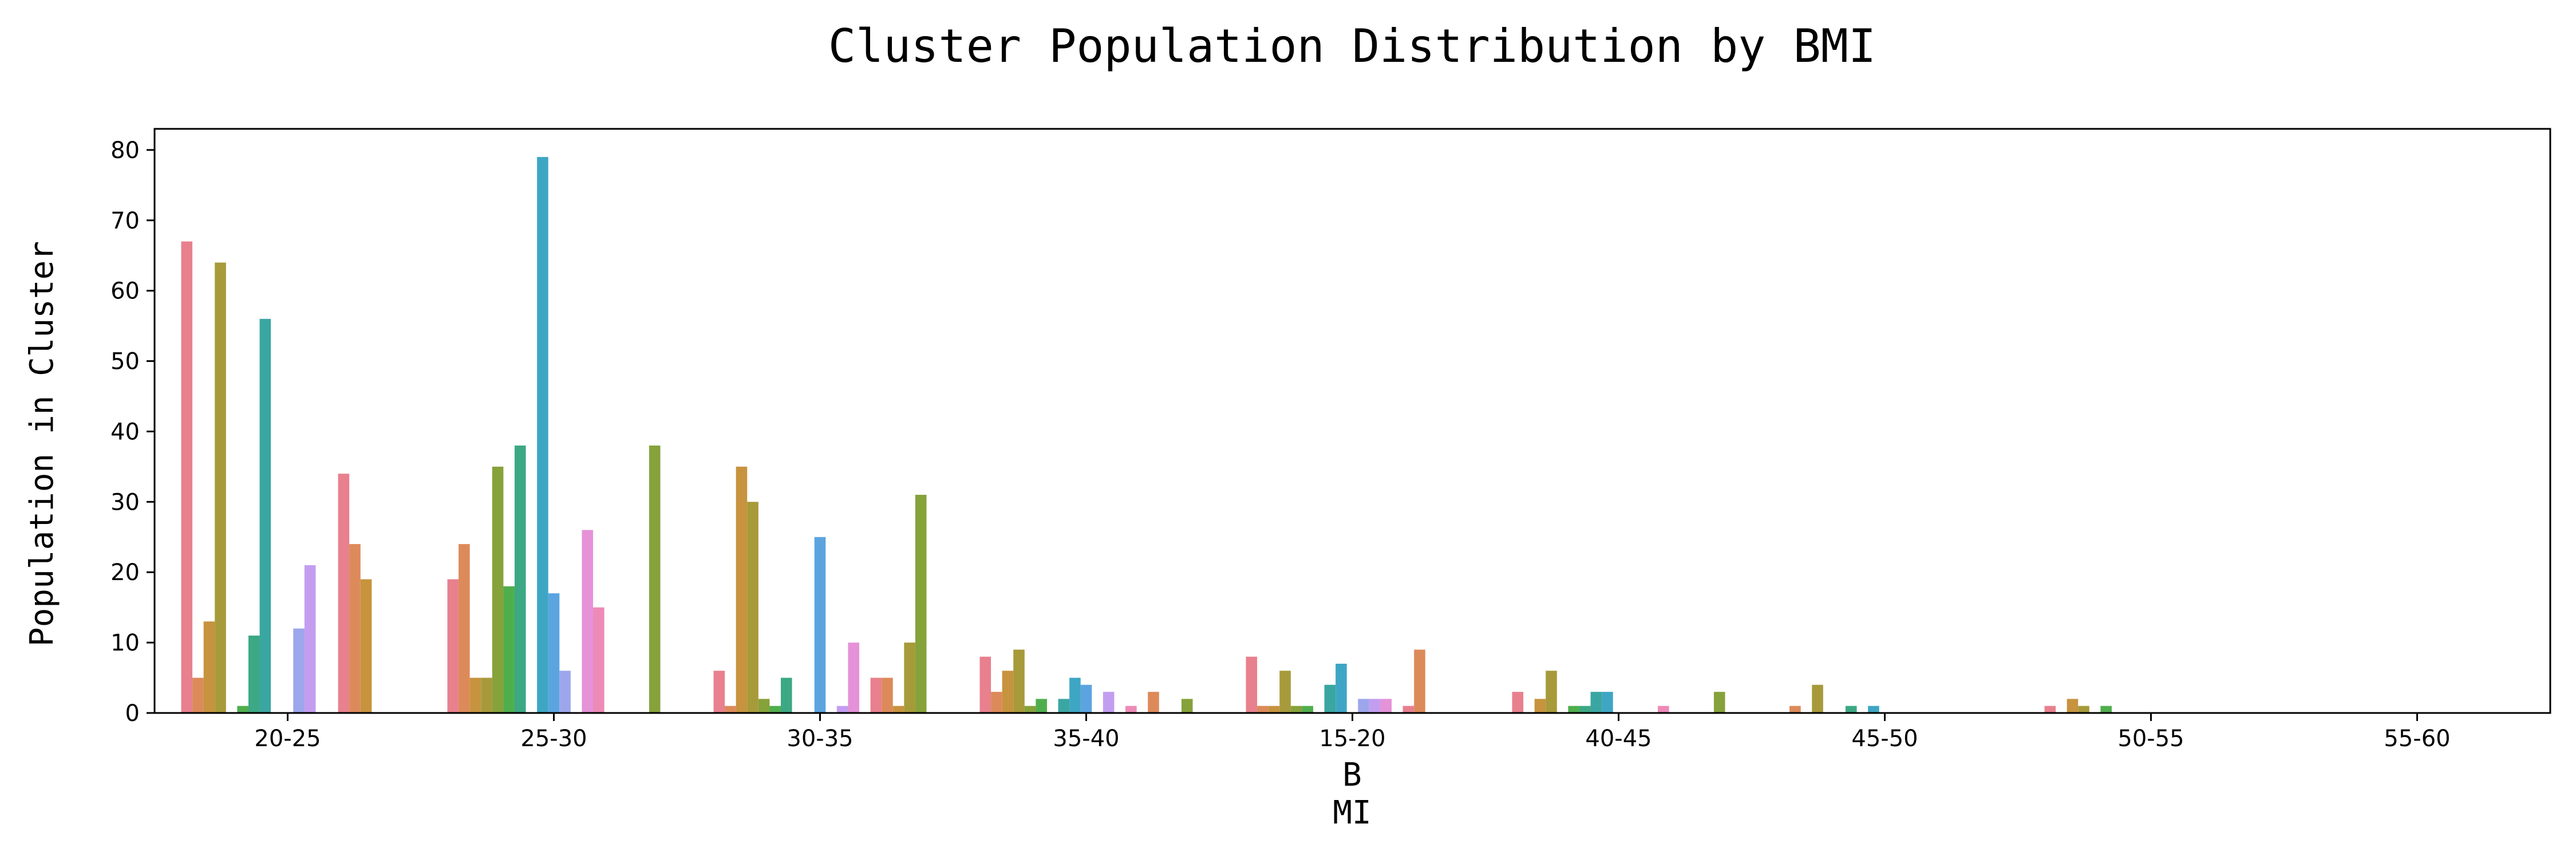 This screenshot has height=859, width=2576. Describe the element at coordinates (1352, 775) in the screenshot. I see `x-axis-label-line-1: B` at that location.